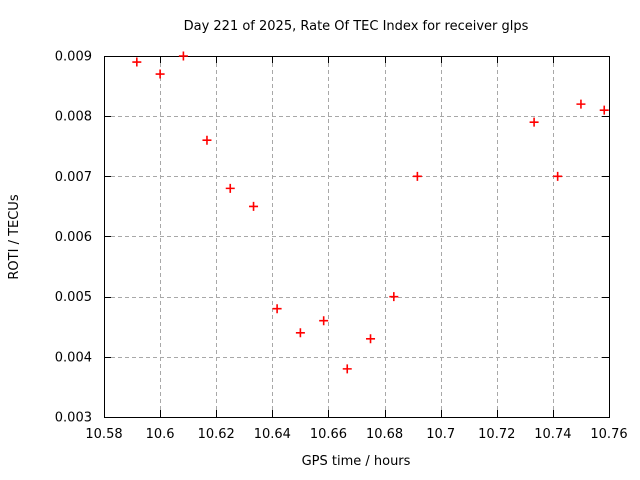 The image size is (640, 480). I want to click on y-tick-label: 0.004, so click(73, 357).